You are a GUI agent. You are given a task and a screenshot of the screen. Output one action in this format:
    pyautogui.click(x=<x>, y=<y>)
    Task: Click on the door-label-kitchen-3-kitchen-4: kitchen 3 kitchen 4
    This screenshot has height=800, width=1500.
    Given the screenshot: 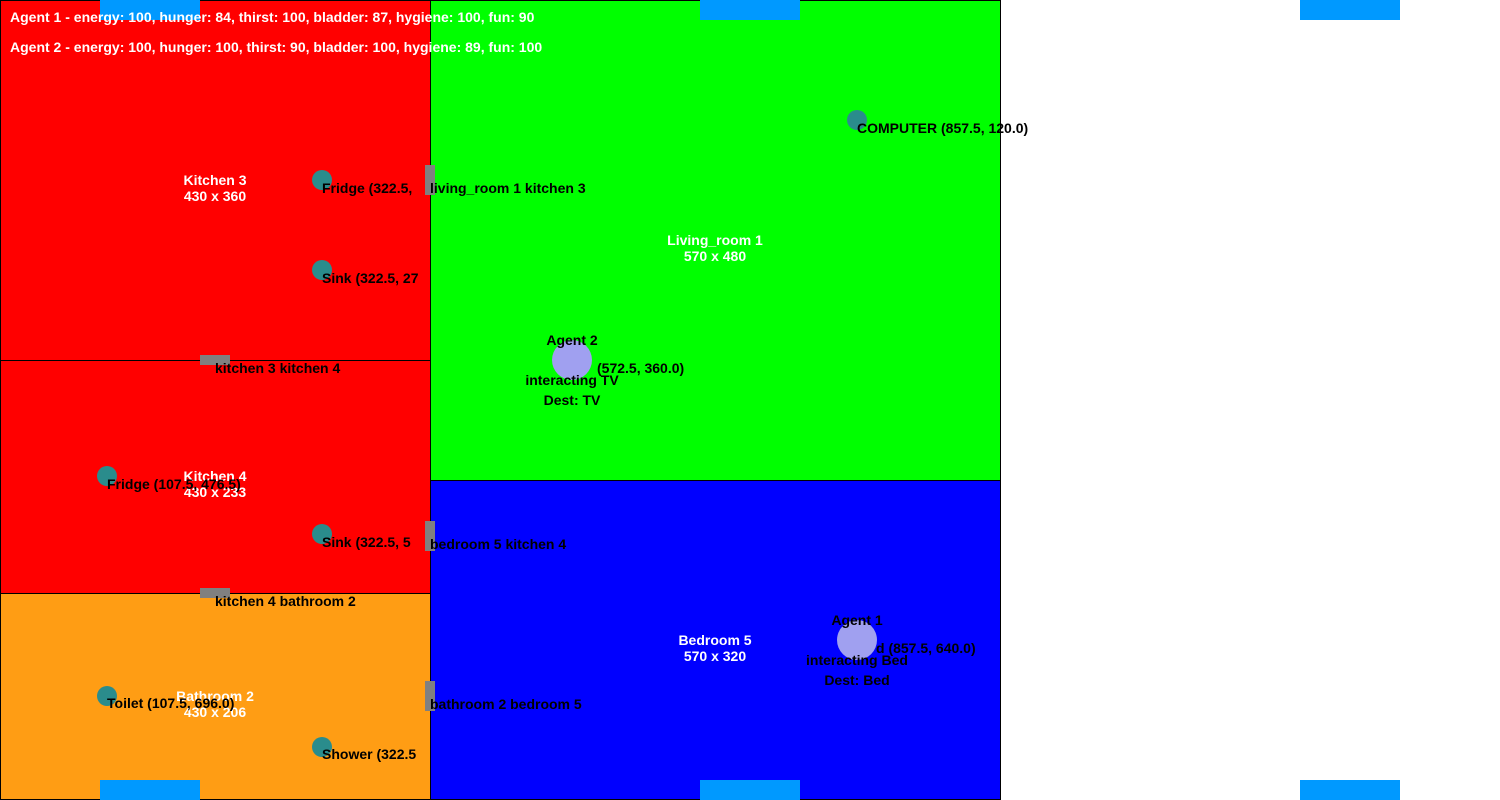 What is the action you would take?
    pyautogui.click(x=278, y=368)
    